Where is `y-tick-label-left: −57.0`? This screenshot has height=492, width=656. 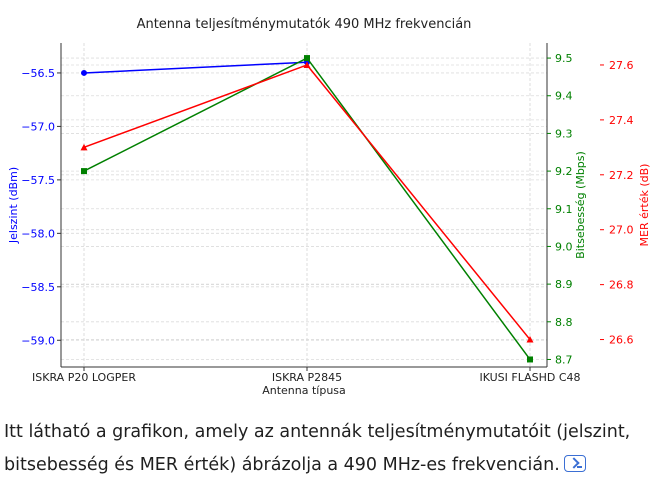
y-tick-label-left: −57.0 is located at coordinates (38, 126).